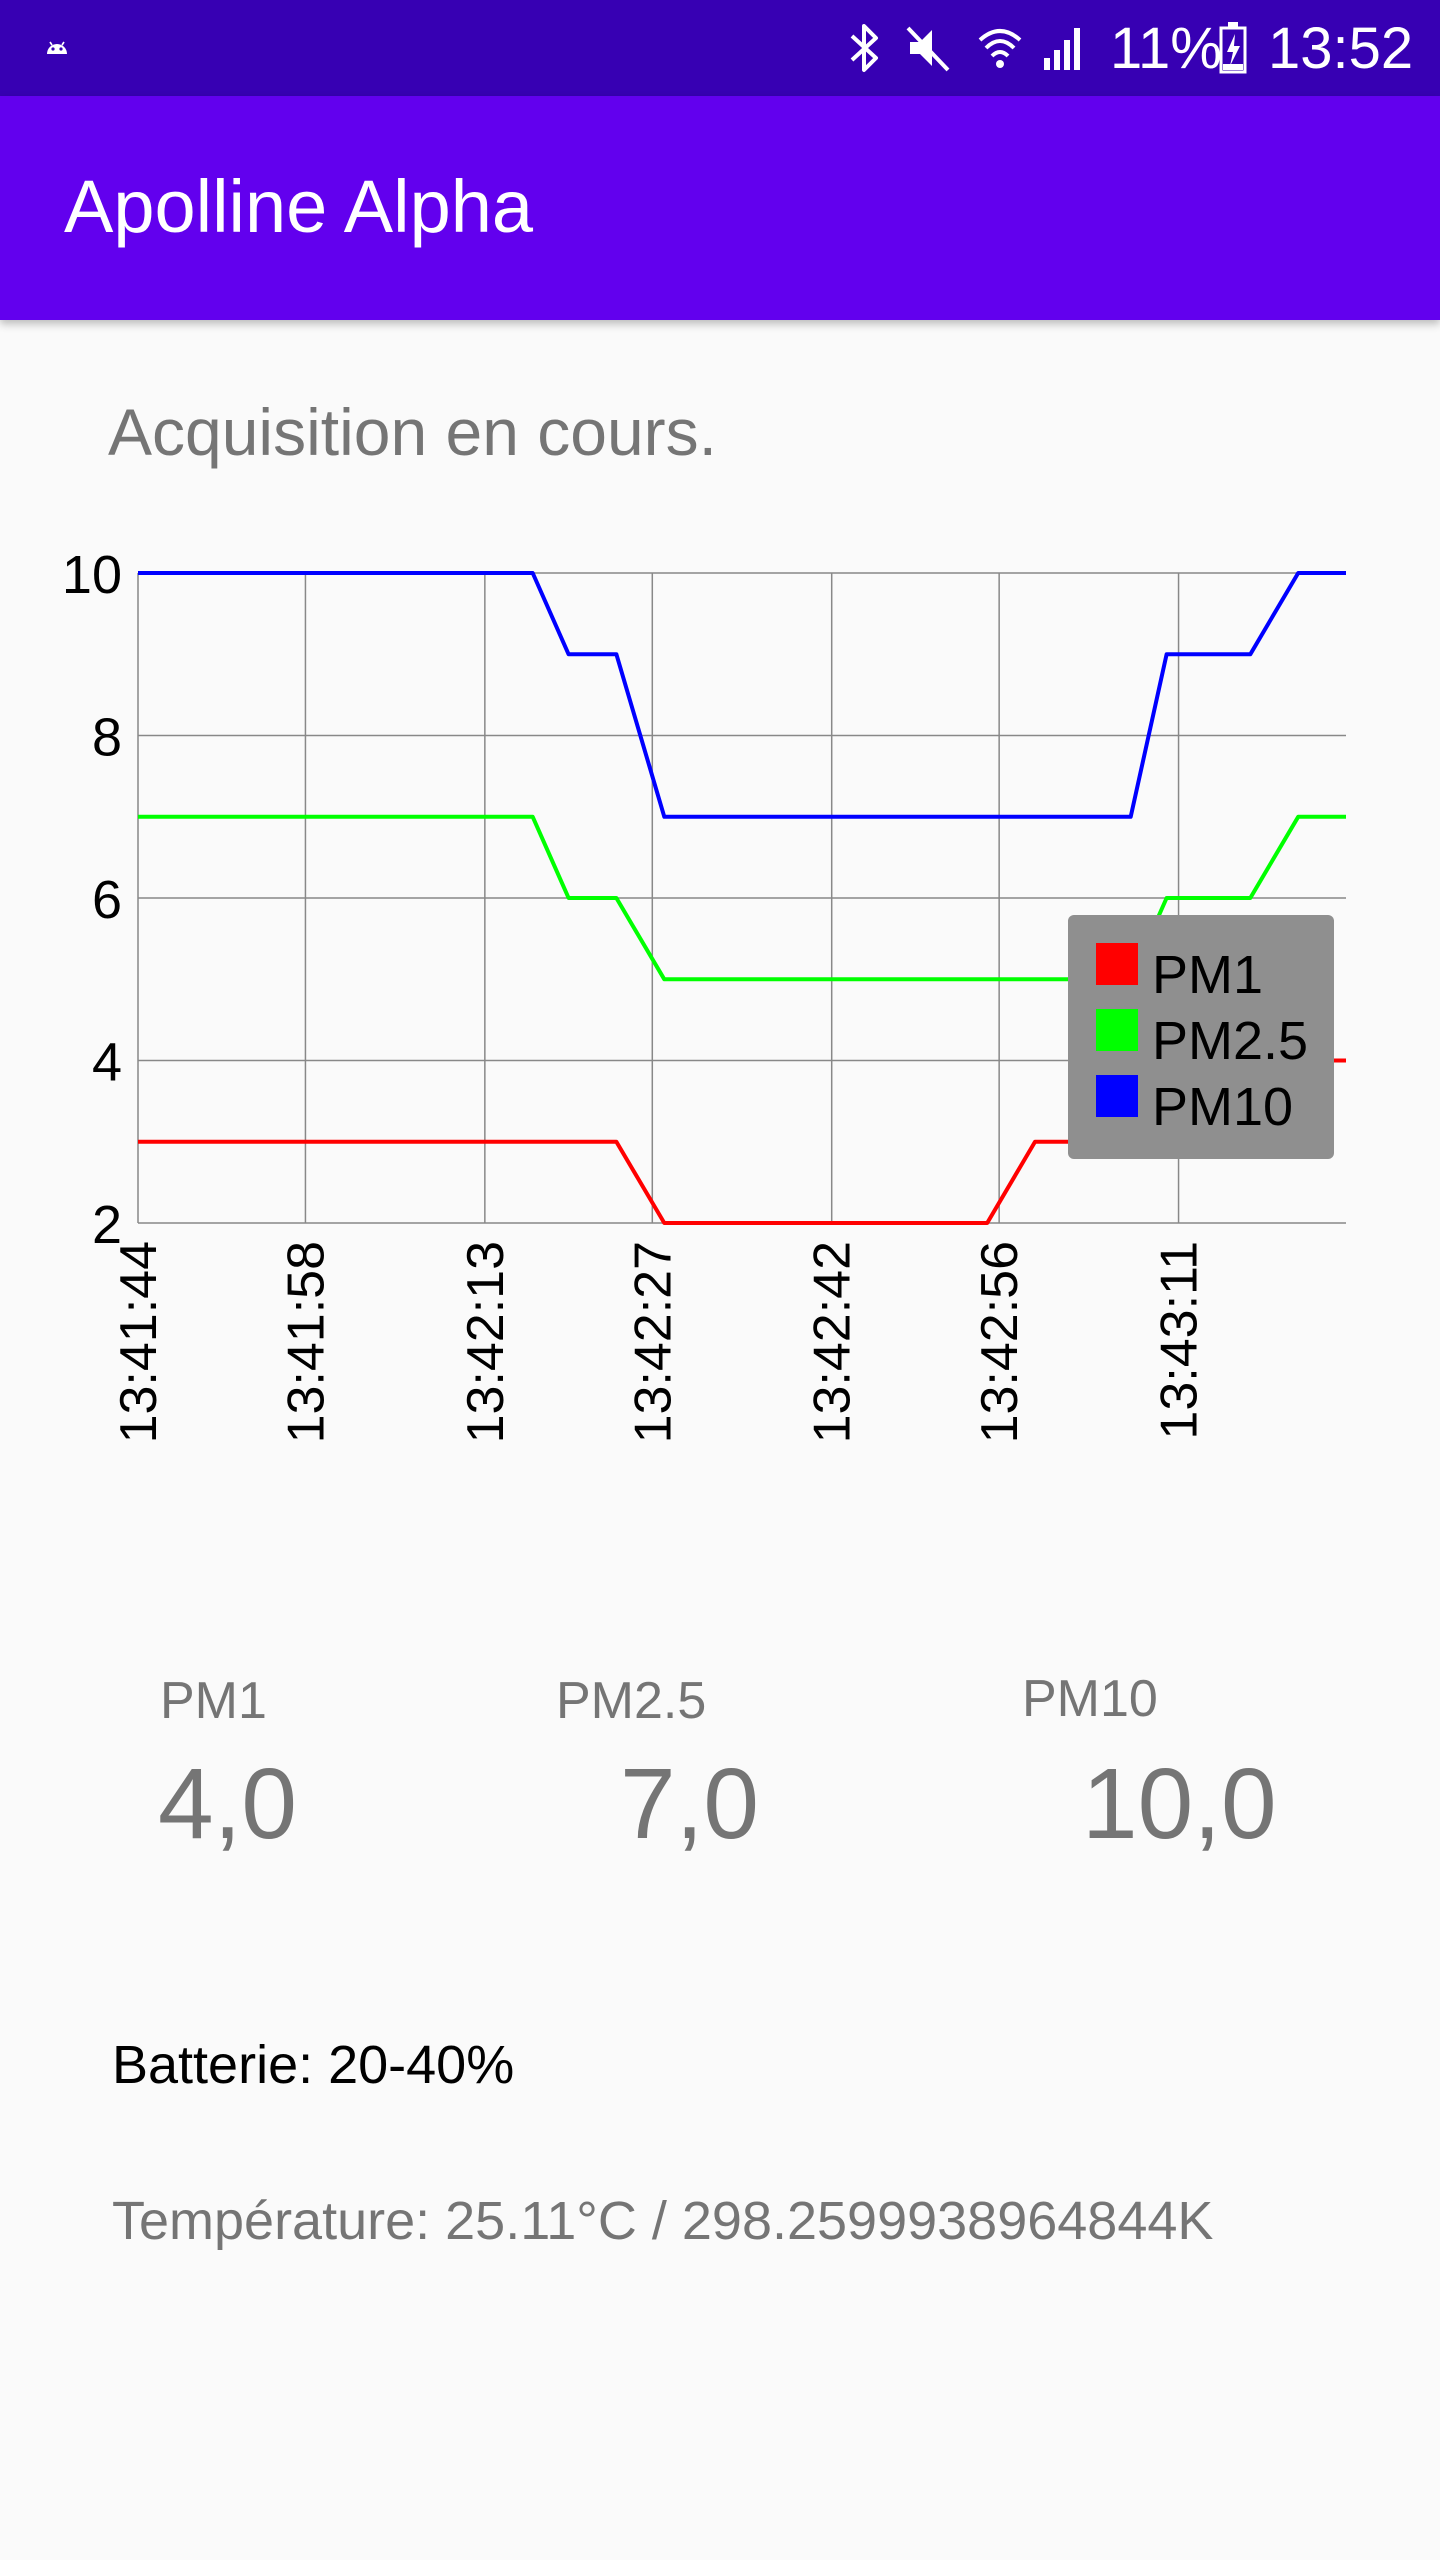 The width and height of the screenshot is (1440, 2560). Describe the element at coordinates (928, 49) in the screenshot. I see `mute-icon` at that location.